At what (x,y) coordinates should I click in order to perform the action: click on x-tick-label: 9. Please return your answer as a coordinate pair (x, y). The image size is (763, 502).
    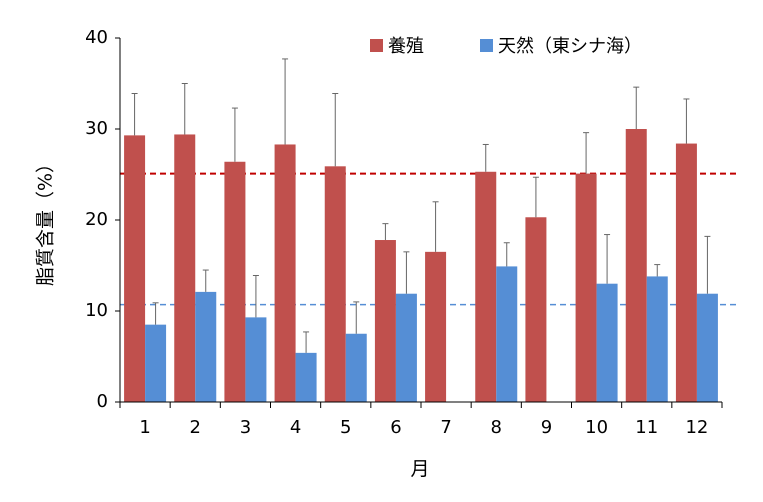
    Looking at the image, I should click on (546, 427).